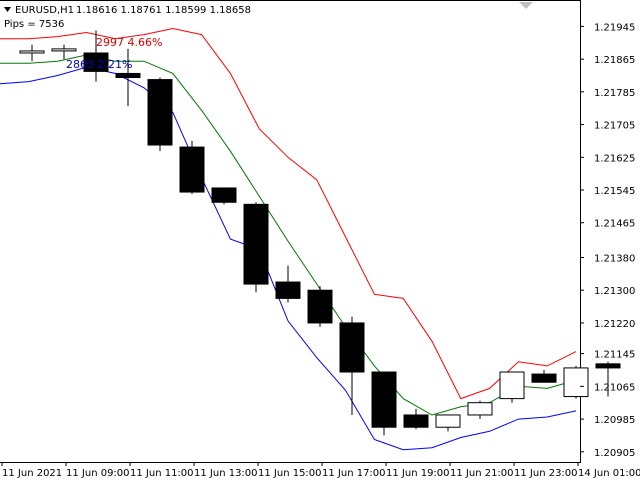 The height and width of the screenshot is (484, 640). Describe the element at coordinates (32, 473) in the screenshot. I see `time-tick-label: 11 Jun 2021` at that location.